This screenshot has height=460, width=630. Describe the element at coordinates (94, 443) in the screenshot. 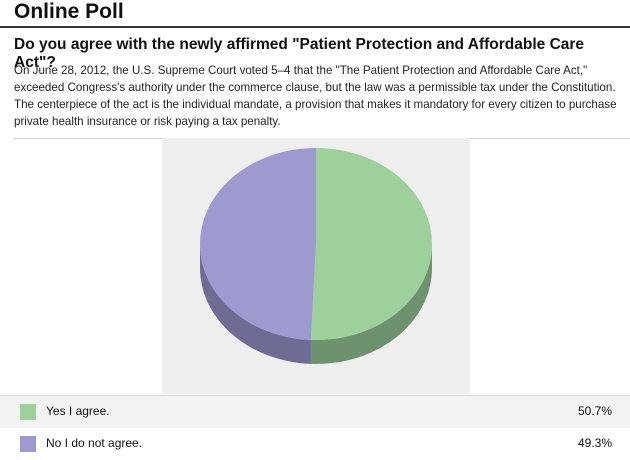

I see `legend-label-no: No I do not agree.` at that location.